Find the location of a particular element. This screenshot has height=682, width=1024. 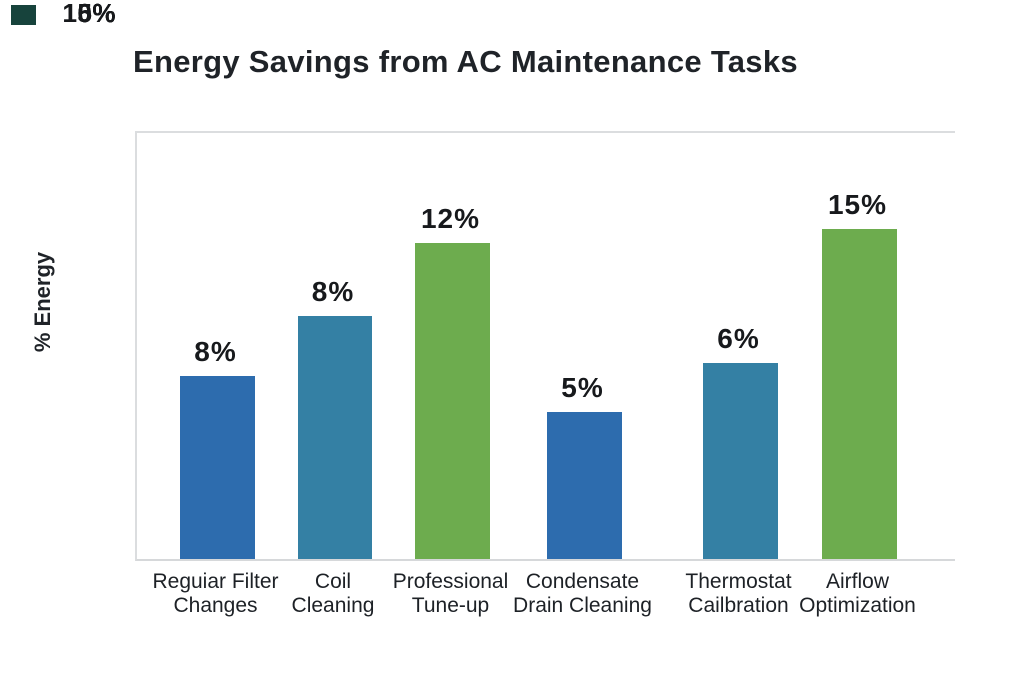

x-category-label: Thermostat Cailbration is located at coordinates (739, 594).